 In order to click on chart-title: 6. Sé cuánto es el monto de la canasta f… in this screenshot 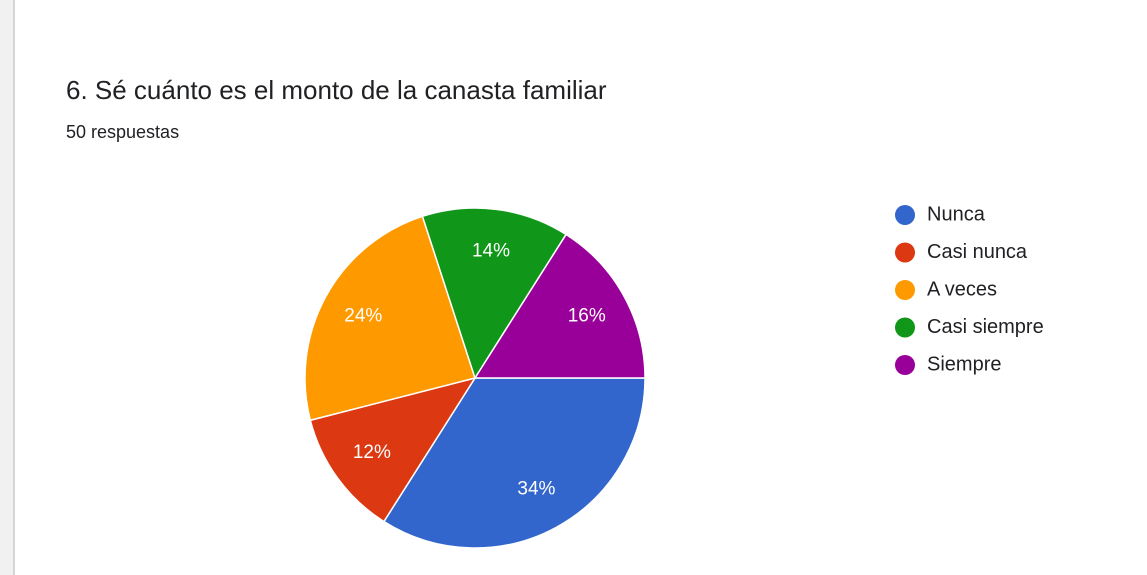, I will do `click(336, 90)`.